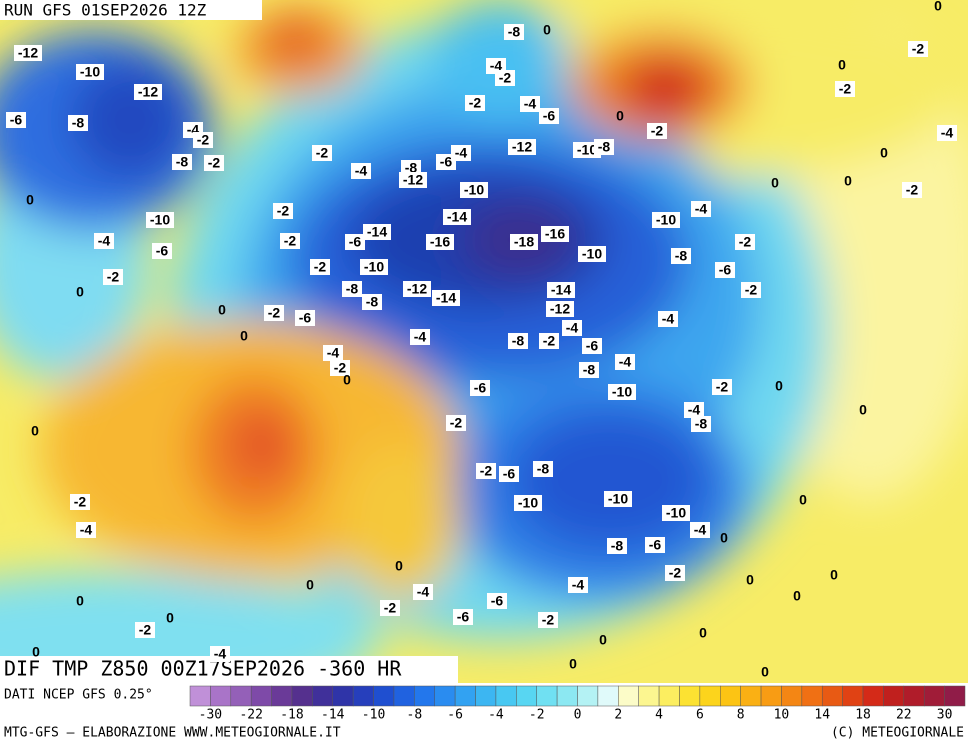  I want to click on legend-tick-label: -14, so click(333, 715).